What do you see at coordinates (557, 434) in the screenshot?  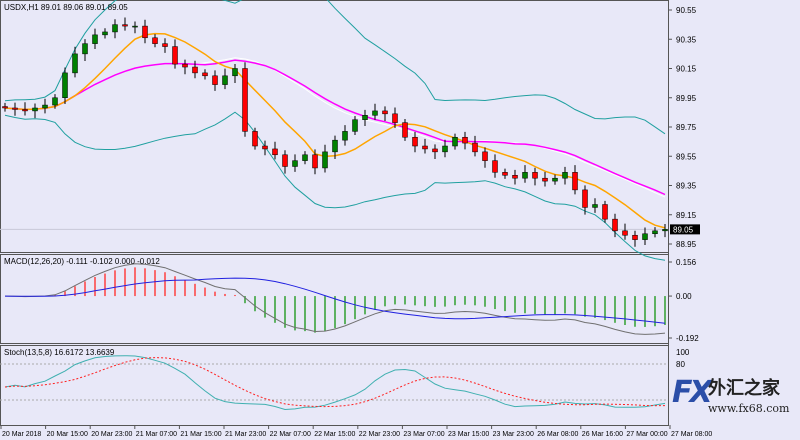 I see `time-tick-label: 26 Mar 08:00` at bounding box center [557, 434].